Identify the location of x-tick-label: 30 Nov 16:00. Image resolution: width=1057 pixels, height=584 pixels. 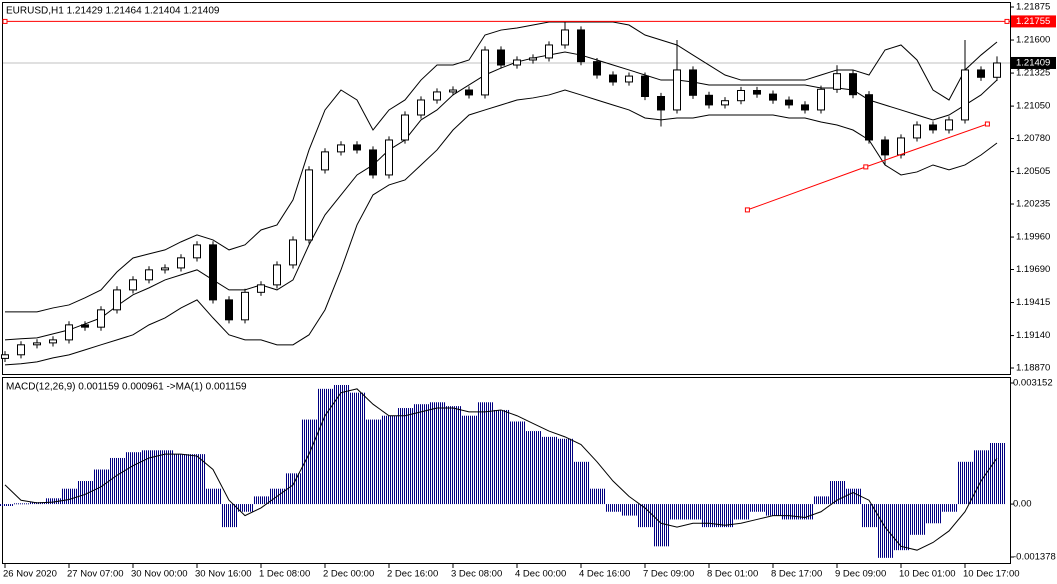
(223, 574).